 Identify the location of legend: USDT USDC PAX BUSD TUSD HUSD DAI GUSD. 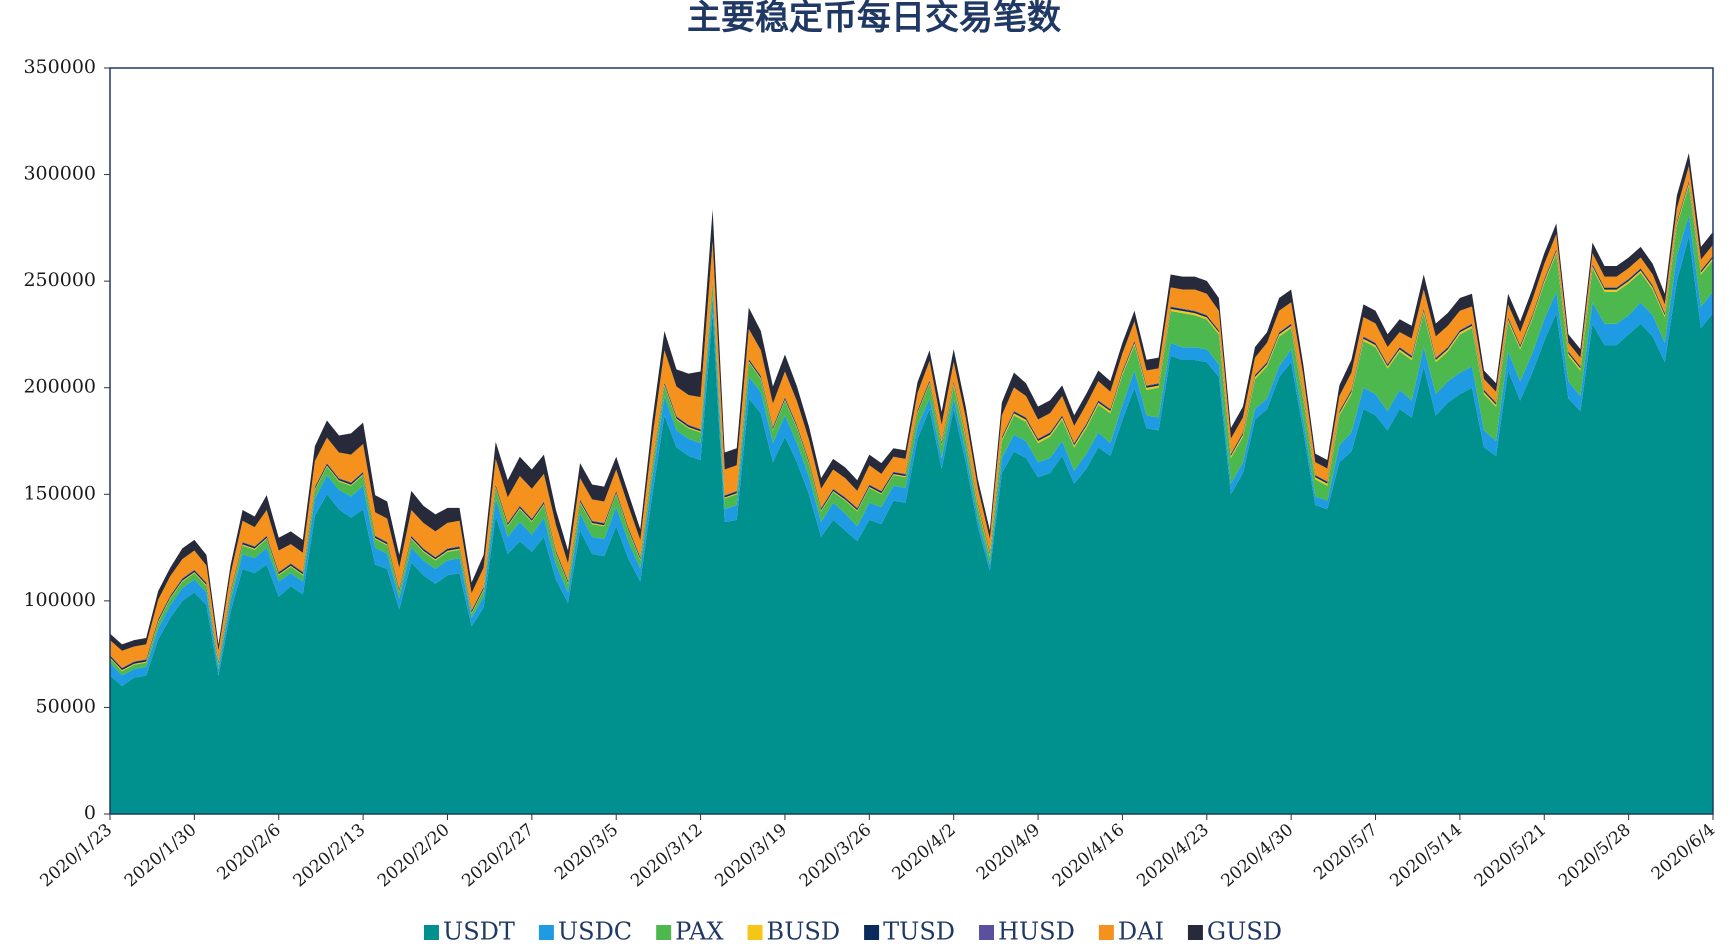
(852, 932).